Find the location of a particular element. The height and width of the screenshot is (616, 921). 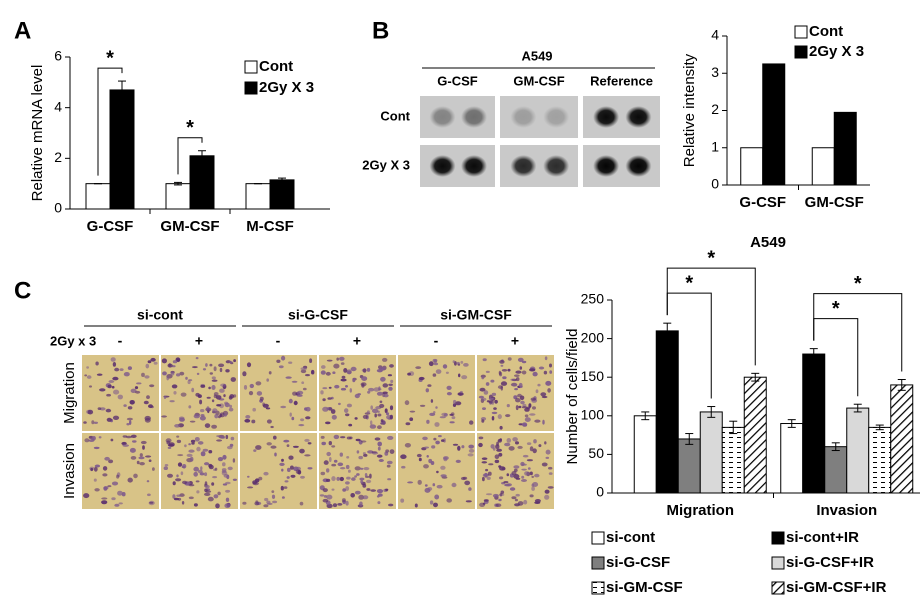

group-label: si-G-CSF is located at coordinates (318, 315).